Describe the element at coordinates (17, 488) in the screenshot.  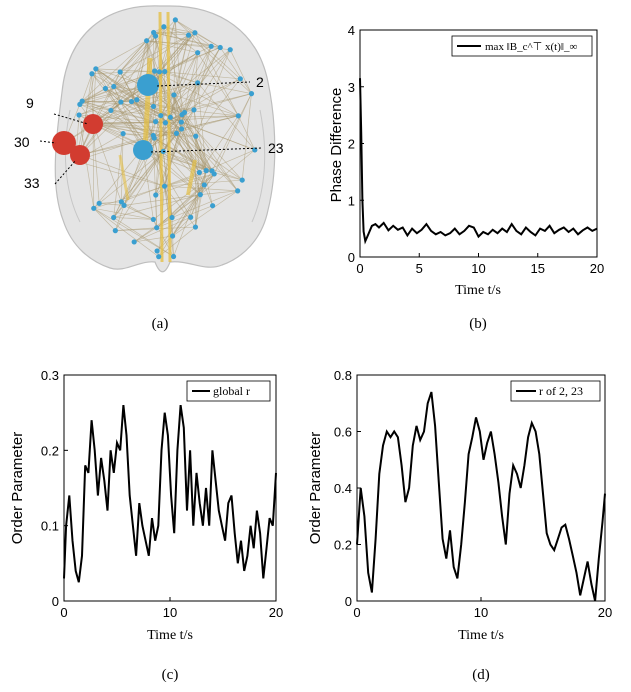
I see `ylabel-c: Order Parameter` at that location.